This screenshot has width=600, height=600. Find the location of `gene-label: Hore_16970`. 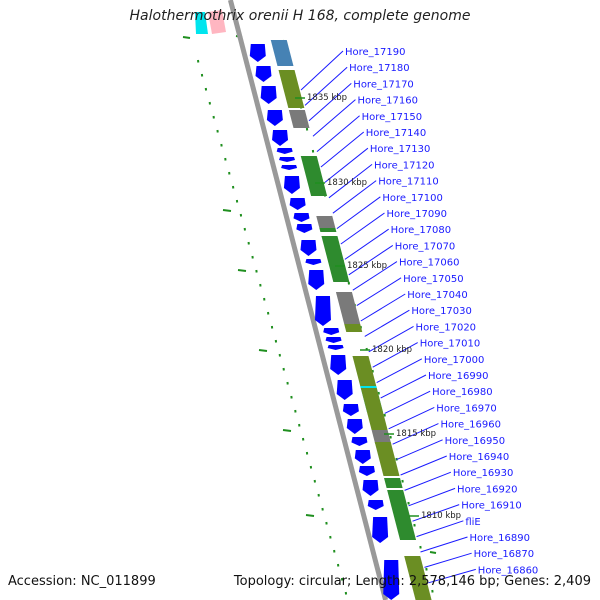

gene-label: Hore_16970 is located at coordinates (466, 408).